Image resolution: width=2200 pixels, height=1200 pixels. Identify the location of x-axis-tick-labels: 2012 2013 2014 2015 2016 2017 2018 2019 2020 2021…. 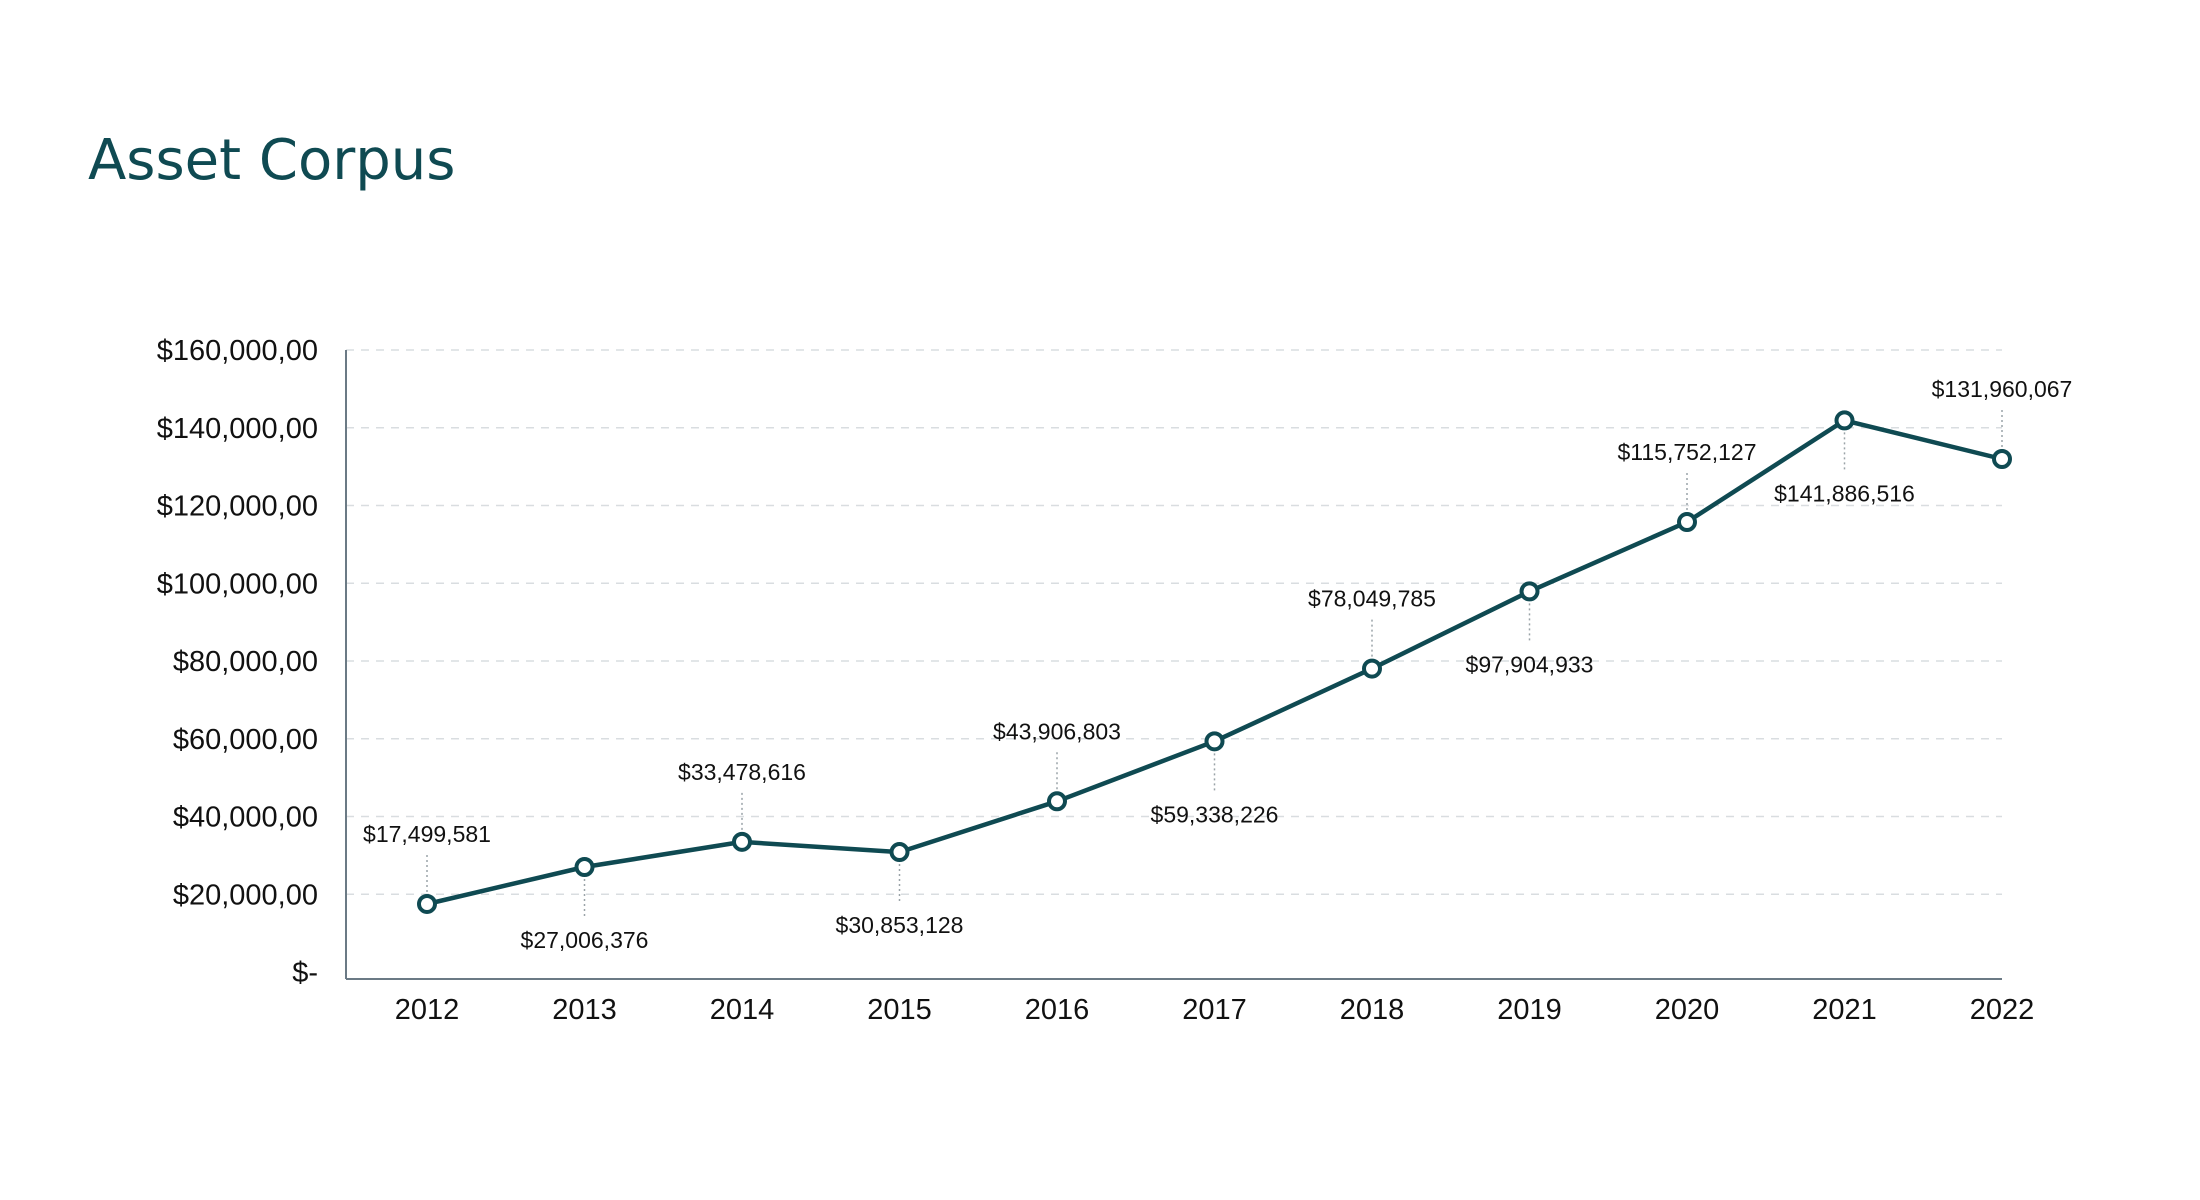
(1215, 1010).